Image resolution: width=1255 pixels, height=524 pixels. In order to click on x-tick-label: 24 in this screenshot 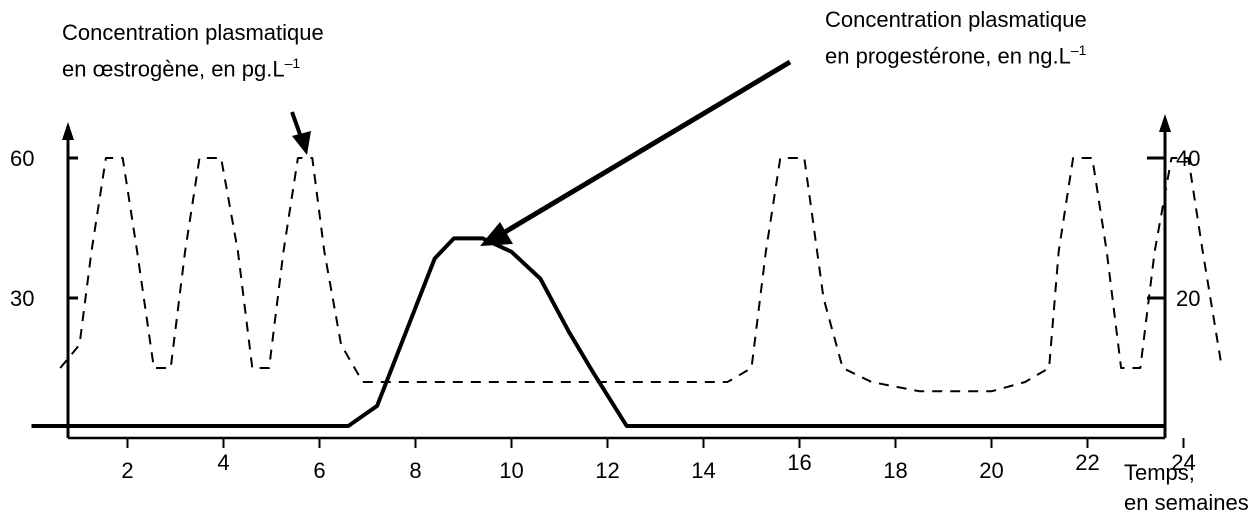, I will do `click(1183, 462)`.